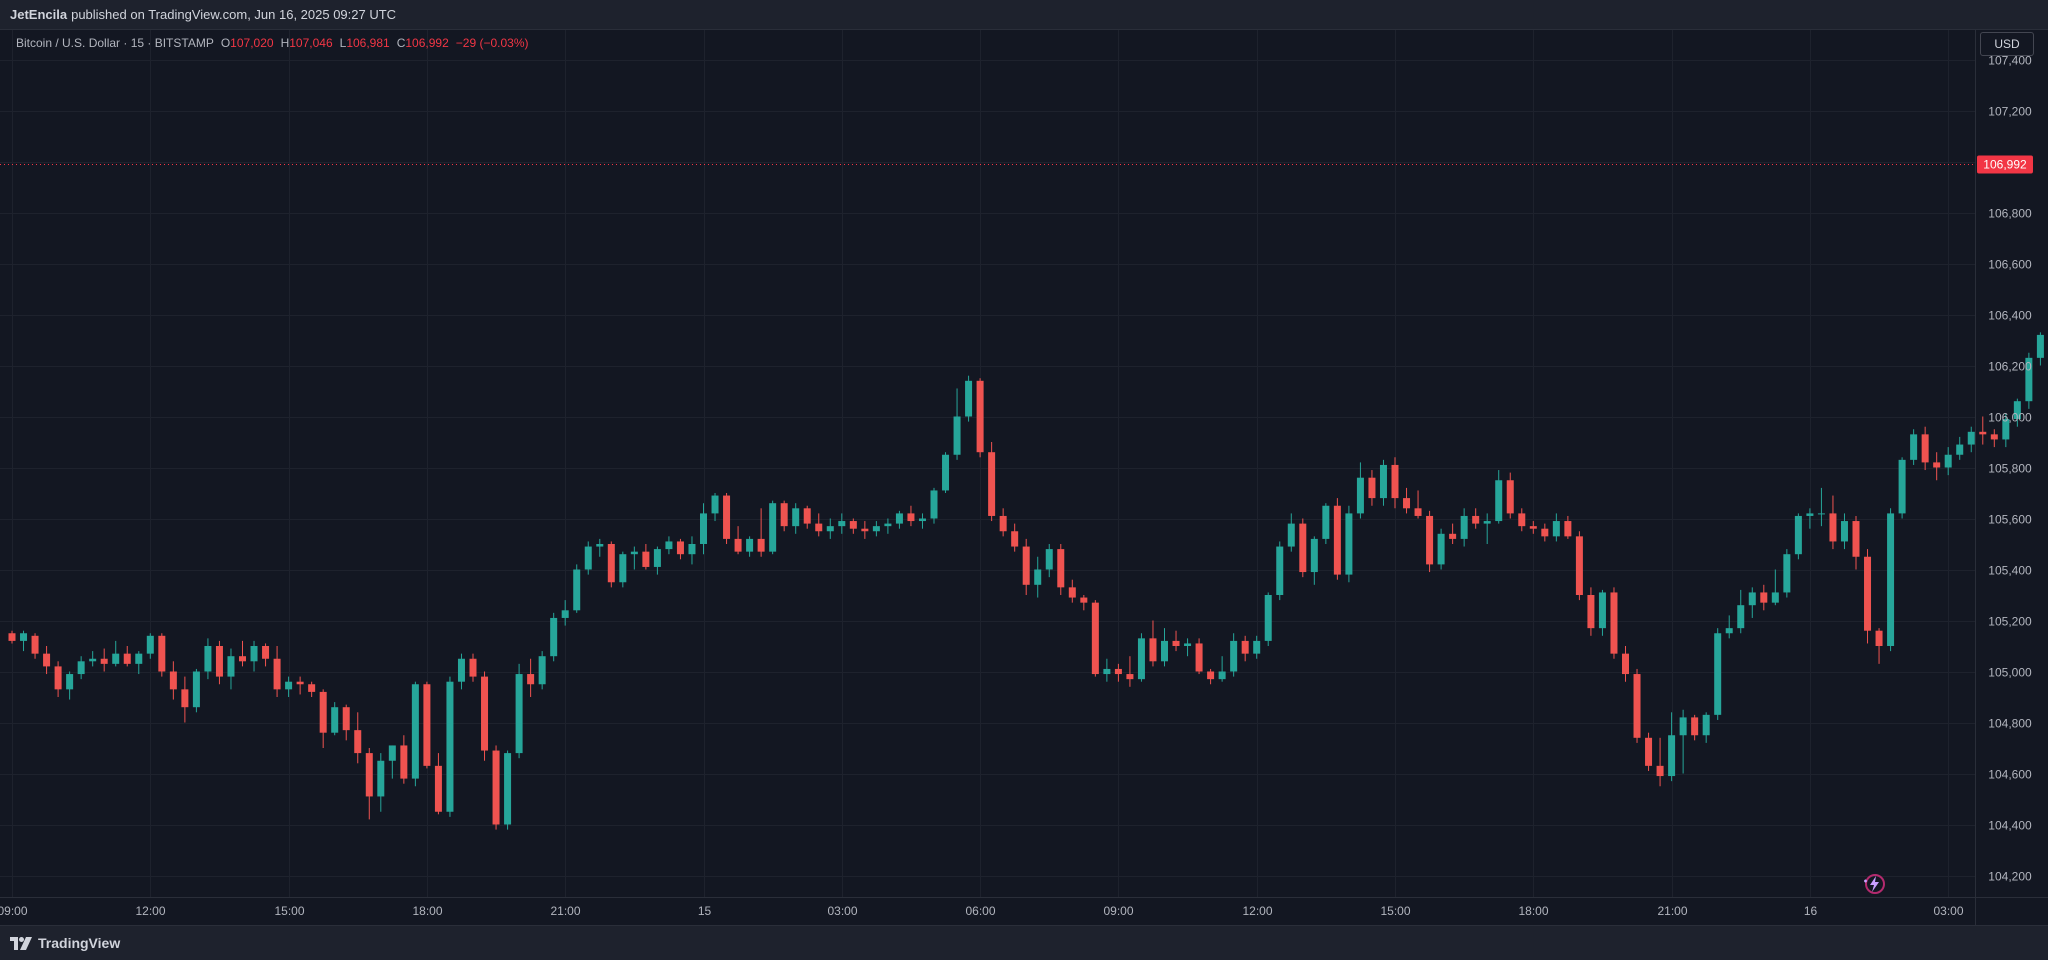  Describe the element at coordinates (1874, 886) in the screenshot. I see `lightning-icon` at that location.